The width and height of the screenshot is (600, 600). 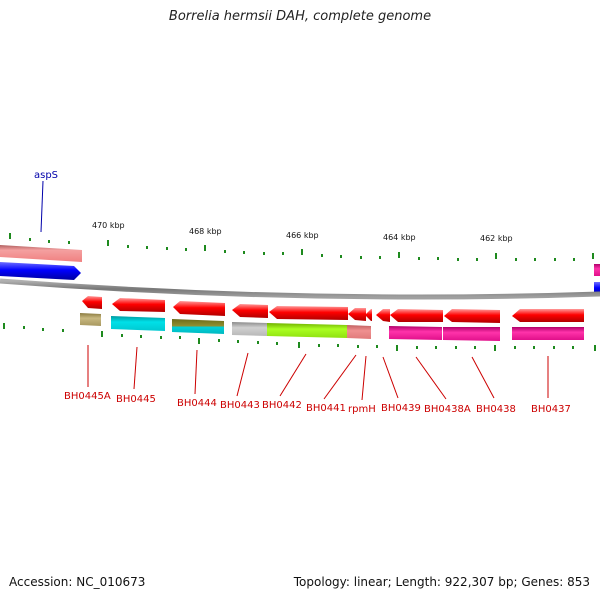 What do you see at coordinates (108, 225) in the screenshot?
I see `scale-label-470: 470 kbp` at bounding box center [108, 225].